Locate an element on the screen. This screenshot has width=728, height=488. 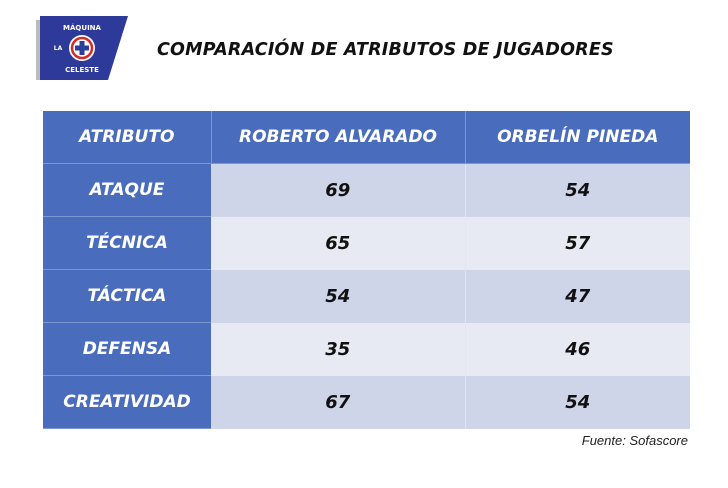
pineda-value: 46 is located at coordinates (577, 349).